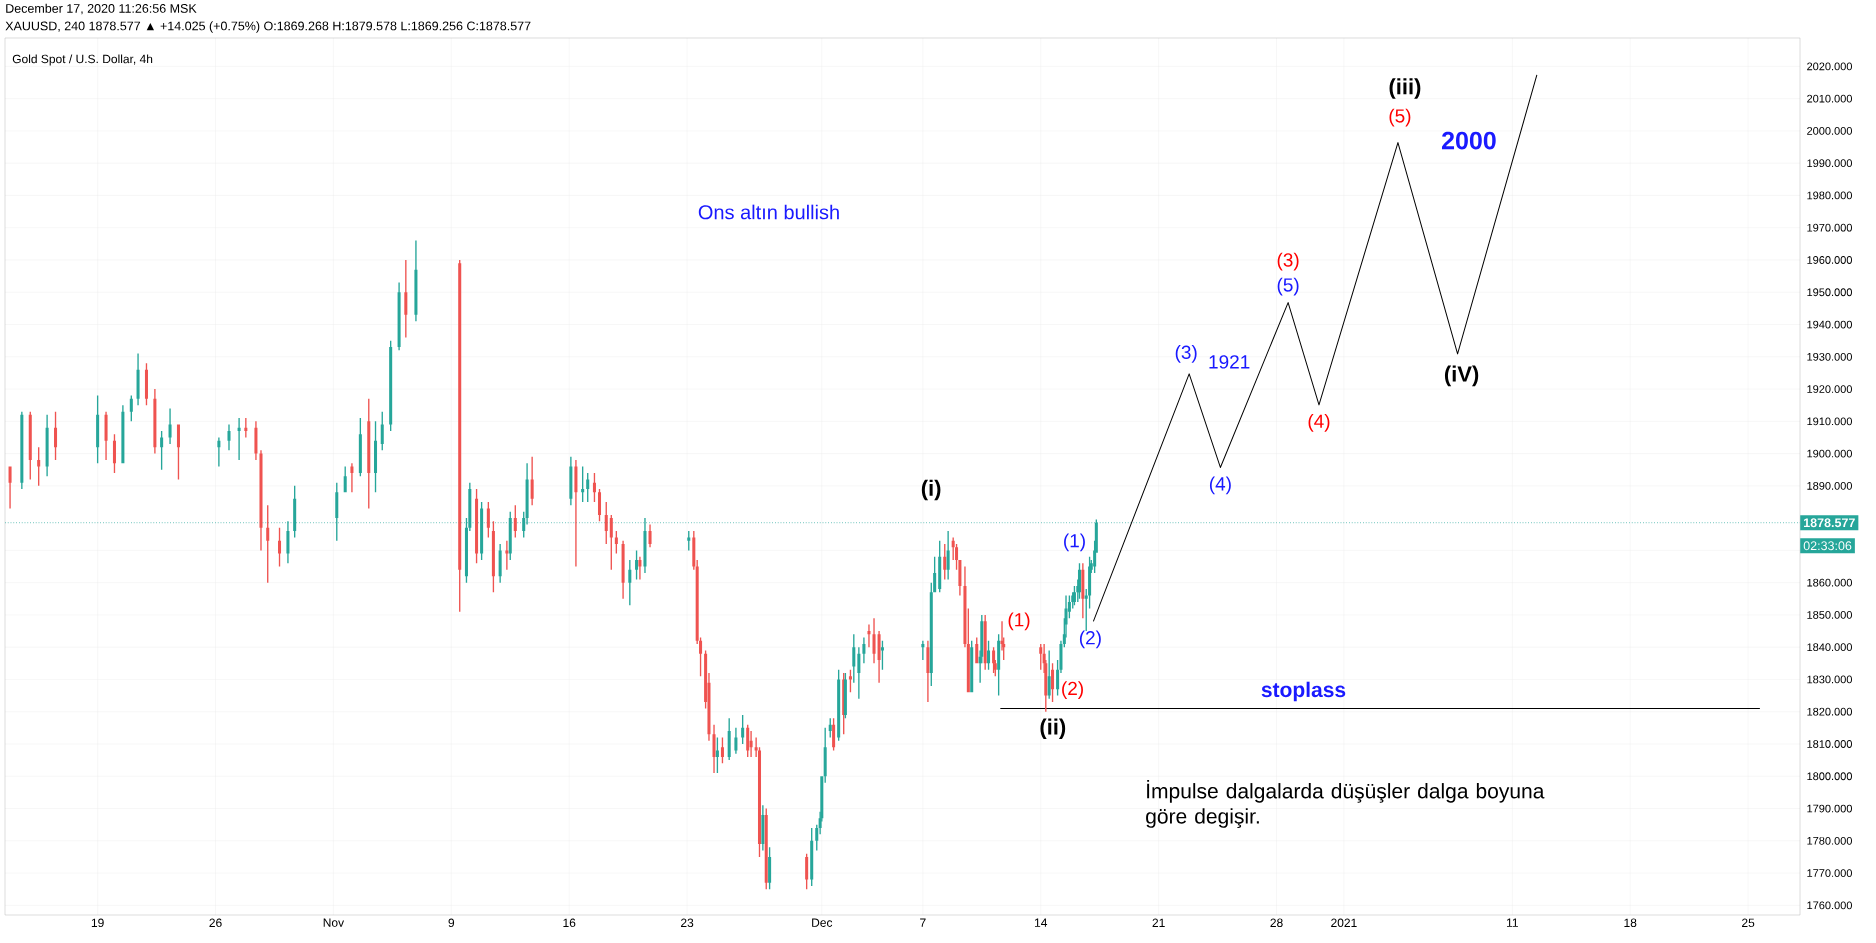  What do you see at coordinates (1829, 905) in the screenshot?
I see `y-tick-label: 1760.000` at bounding box center [1829, 905].